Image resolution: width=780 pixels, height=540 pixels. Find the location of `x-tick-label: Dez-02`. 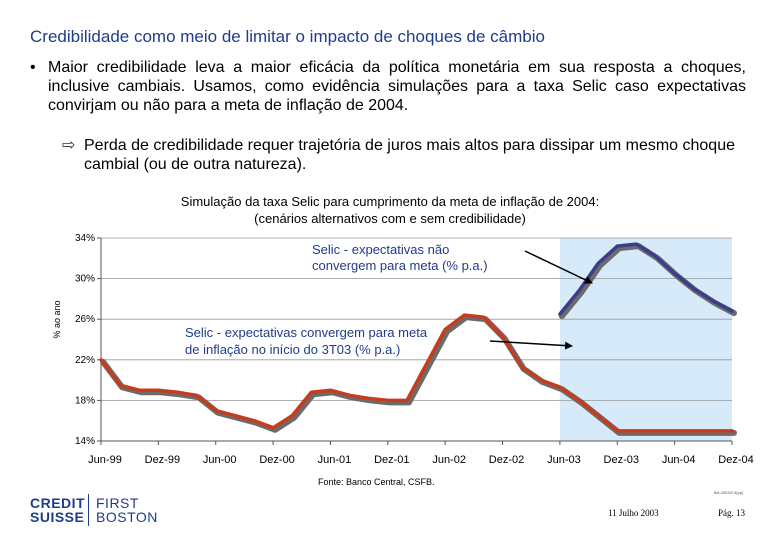

x-tick-label: Dez-02 is located at coordinates (506, 460).